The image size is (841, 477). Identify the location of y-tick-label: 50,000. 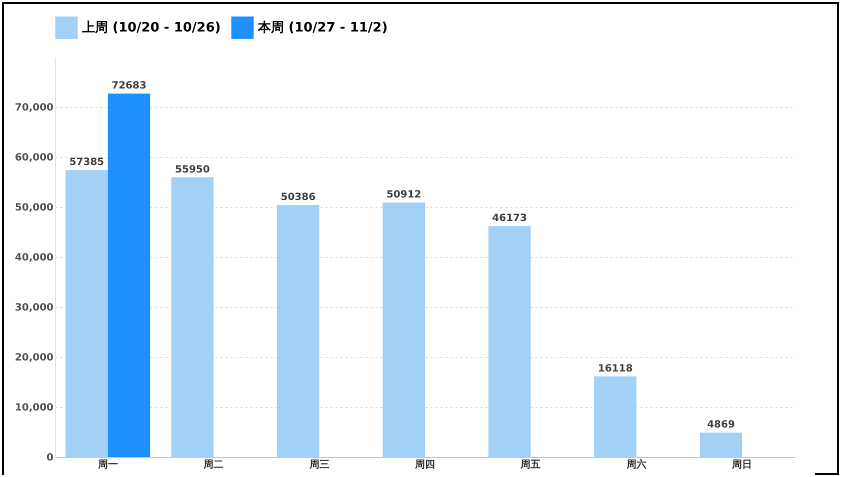
(34, 208).